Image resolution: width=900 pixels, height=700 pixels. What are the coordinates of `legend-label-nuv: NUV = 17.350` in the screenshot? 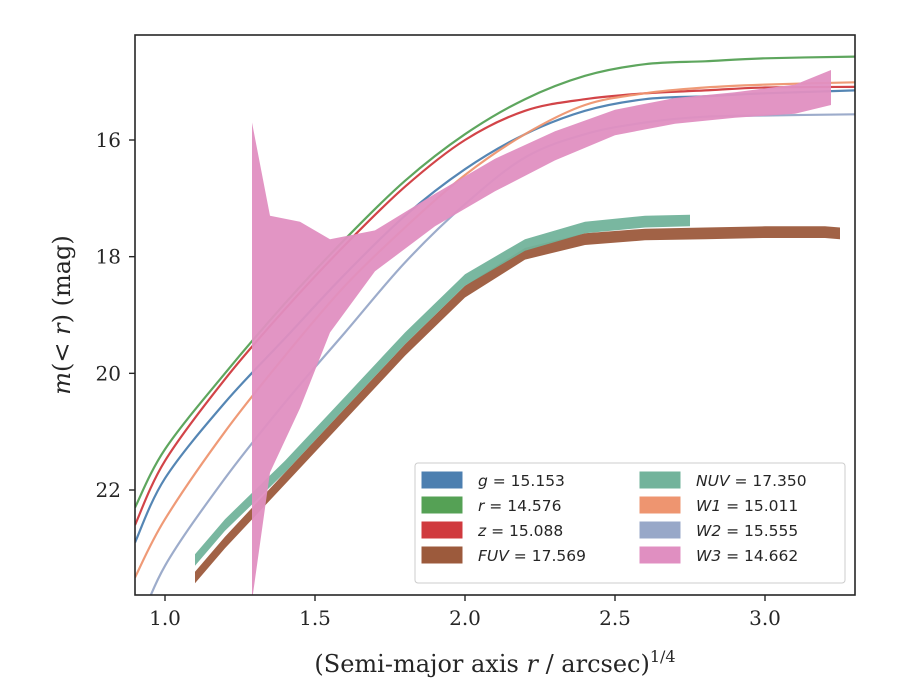 It's located at (751, 481).